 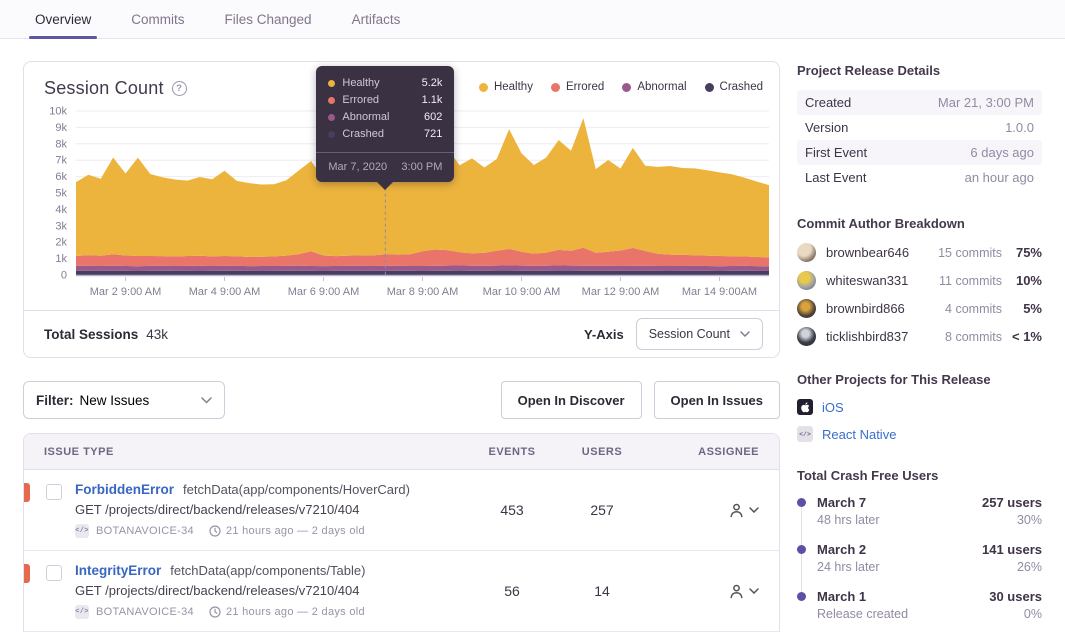 I want to click on help-icon: ?, so click(x=179, y=88).